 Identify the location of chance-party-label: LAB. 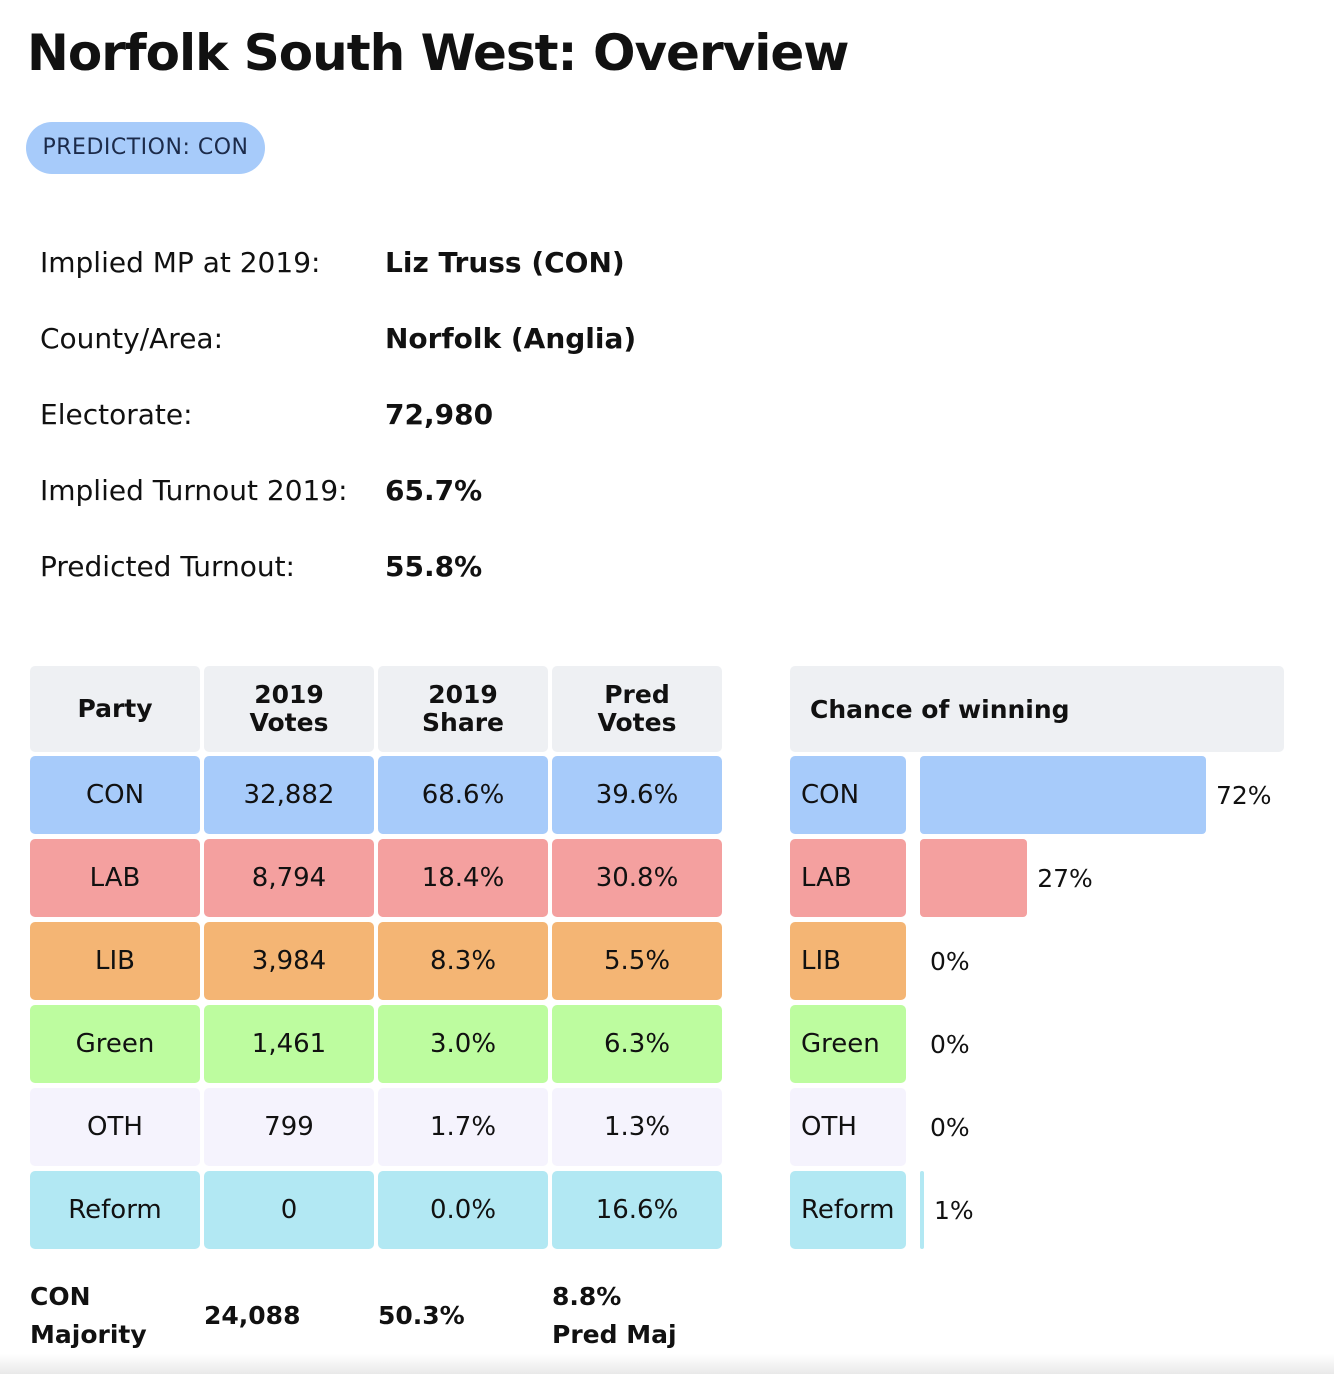
(848, 878).